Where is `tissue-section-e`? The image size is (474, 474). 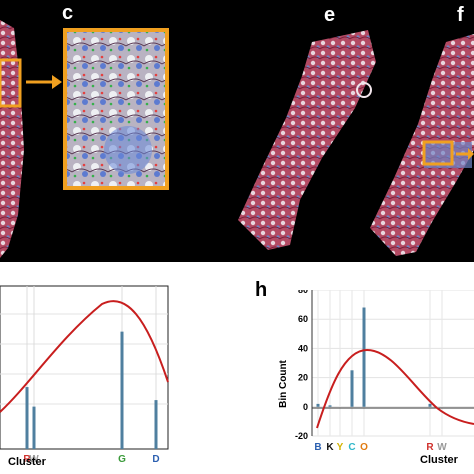 tissue-section-e is located at coordinates (307, 140).